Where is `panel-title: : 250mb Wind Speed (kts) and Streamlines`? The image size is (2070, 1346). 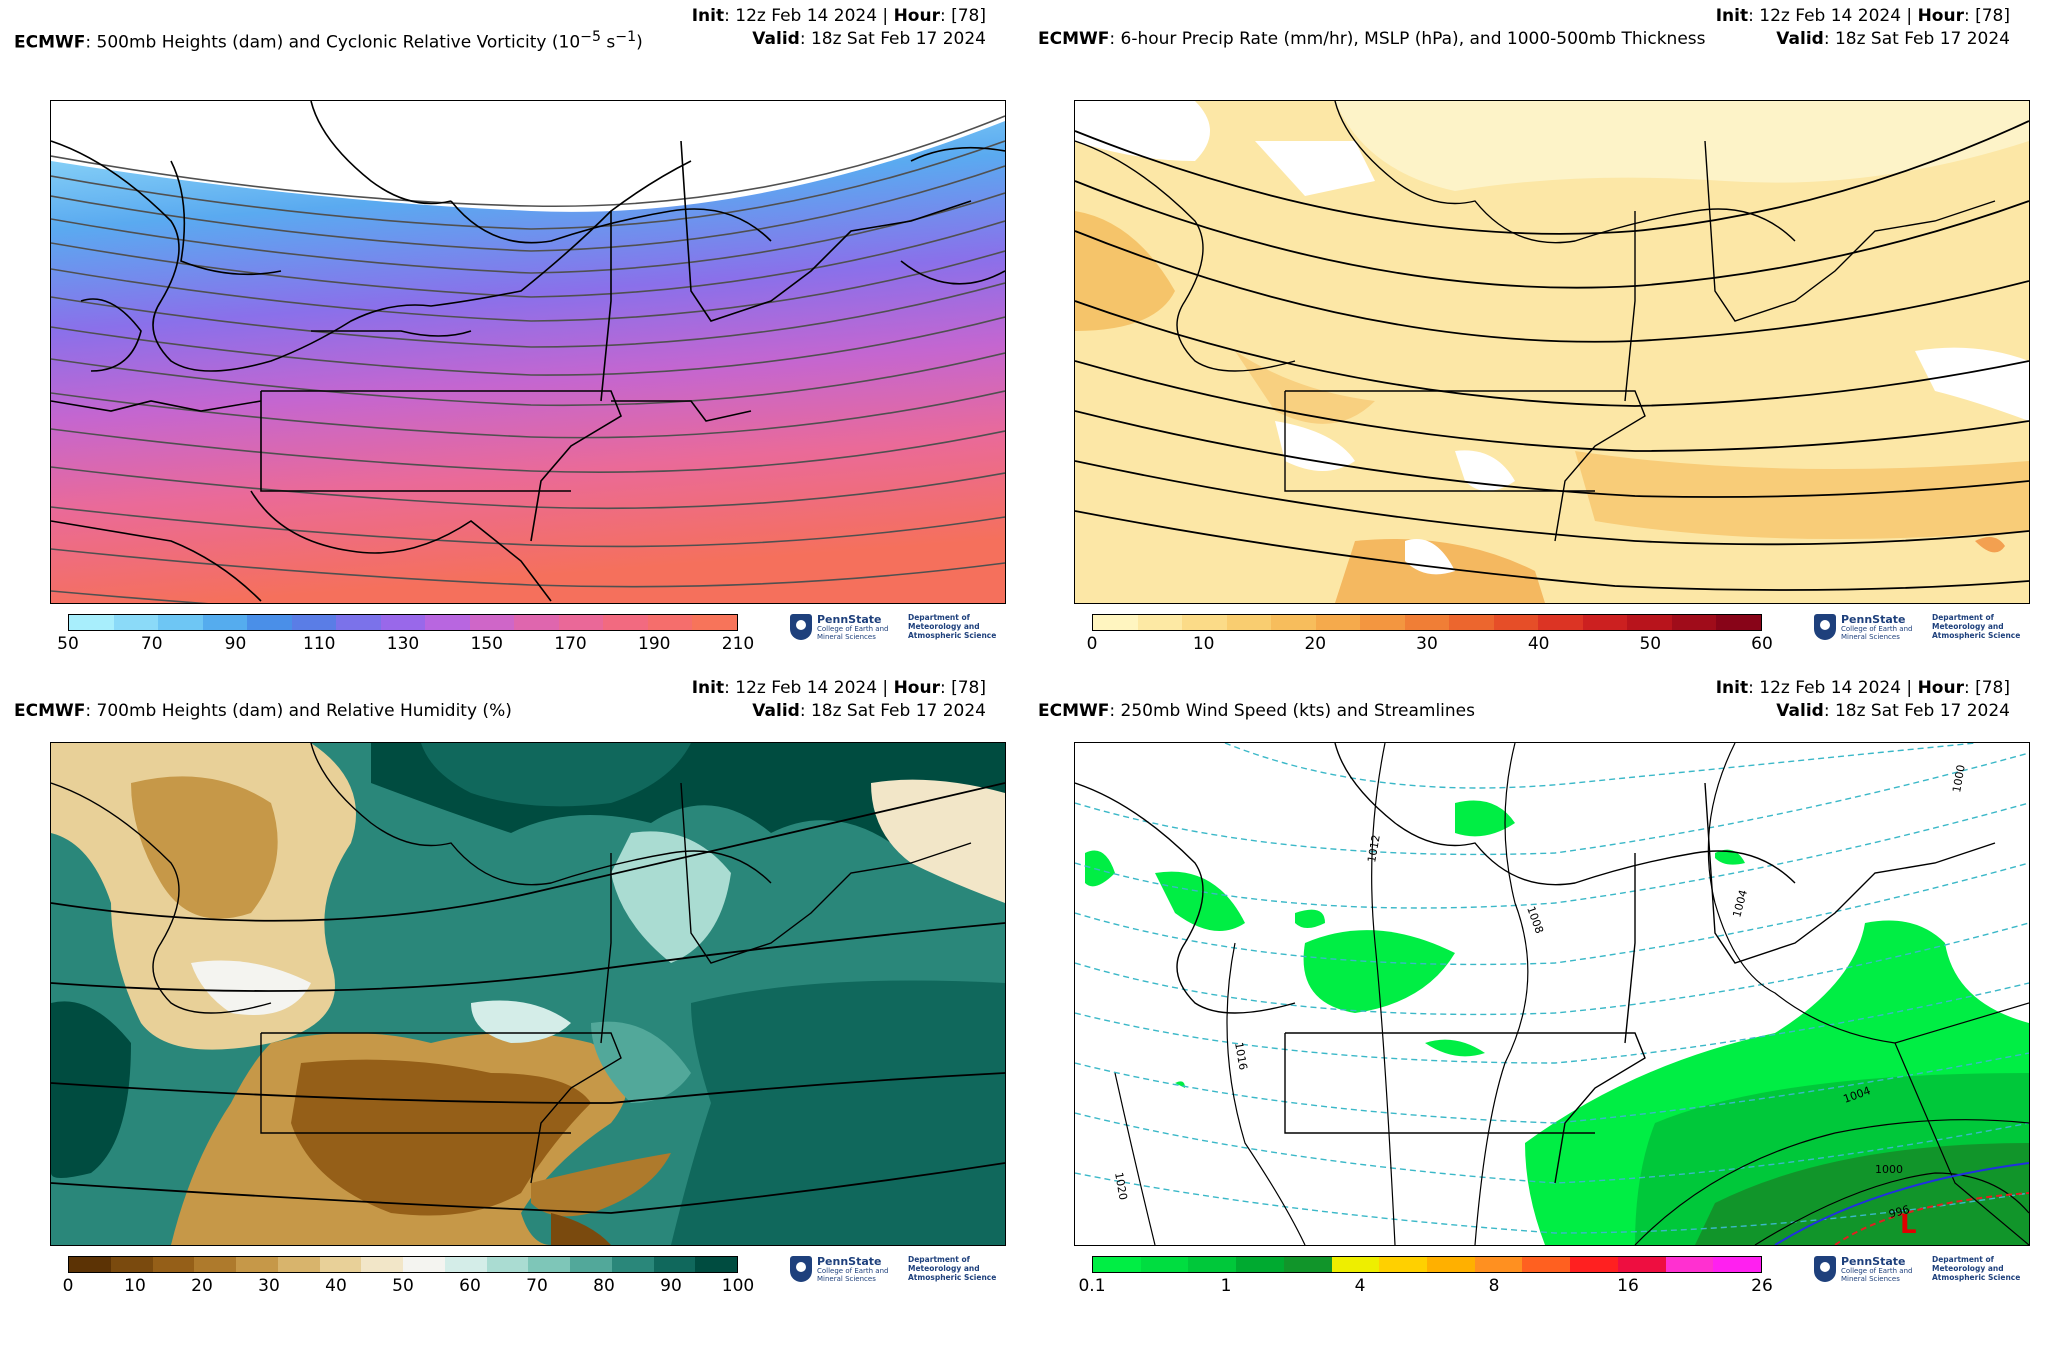
panel-title: : 250mb Wind Speed (kts) and Streamlines is located at coordinates (1292, 711).